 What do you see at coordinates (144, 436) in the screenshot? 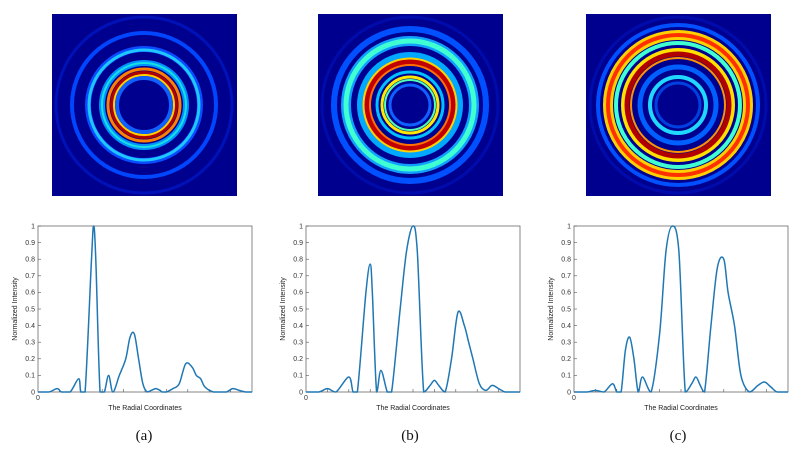
I see `subfigure-label-a: (a)` at bounding box center [144, 436].